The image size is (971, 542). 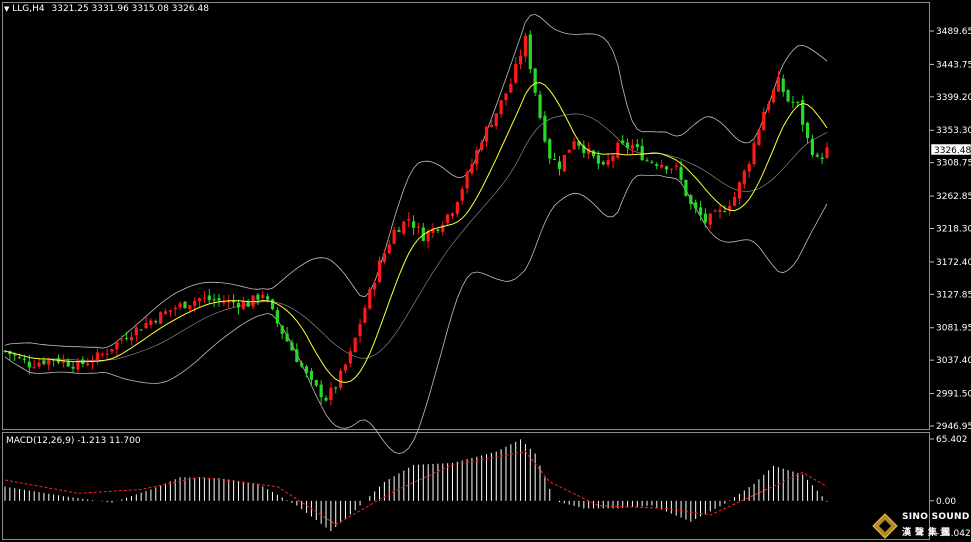 I want to click on price-tick-label: 3489.65, so click(x=953, y=32).